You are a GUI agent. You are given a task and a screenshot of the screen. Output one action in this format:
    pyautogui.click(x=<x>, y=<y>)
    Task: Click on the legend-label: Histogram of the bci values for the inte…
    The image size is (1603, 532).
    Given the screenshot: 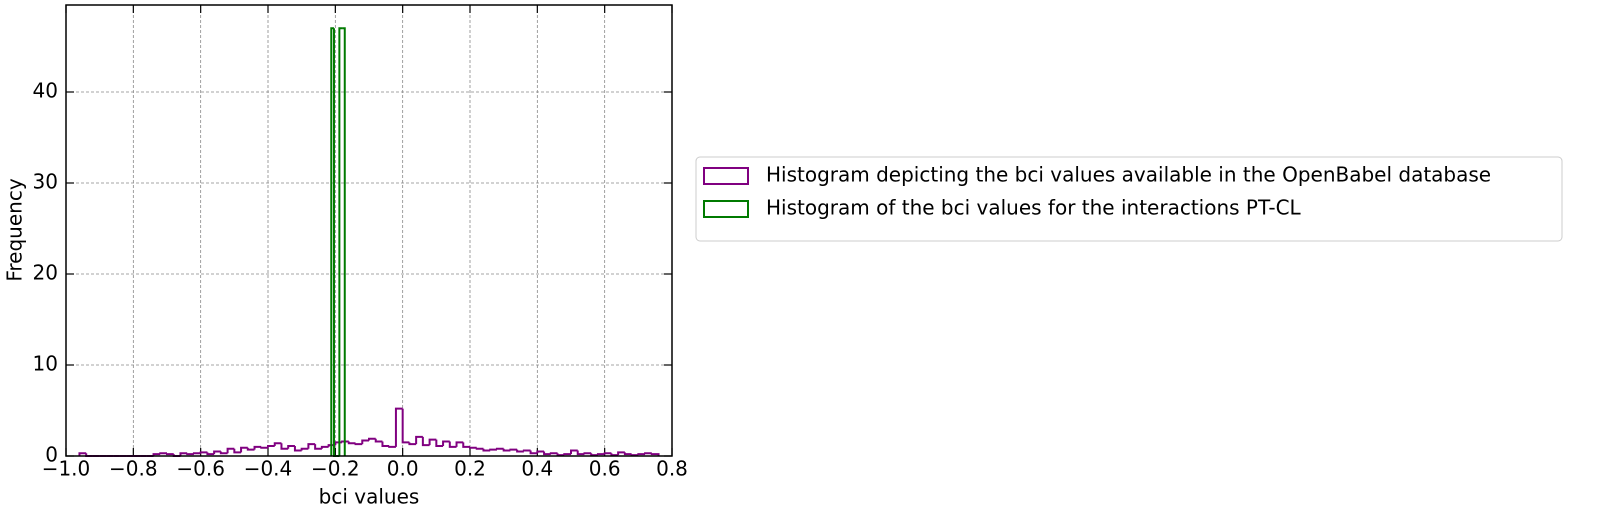 What is the action you would take?
    pyautogui.click(x=1034, y=208)
    